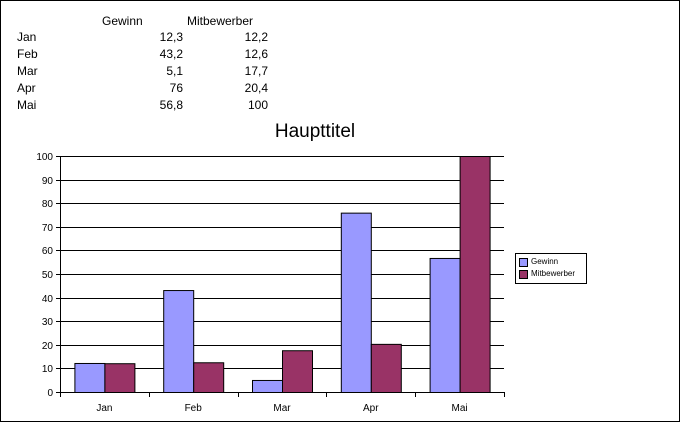  What do you see at coordinates (523, 262) in the screenshot?
I see `legend-swatch-gewinn` at bounding box center [523, 262].